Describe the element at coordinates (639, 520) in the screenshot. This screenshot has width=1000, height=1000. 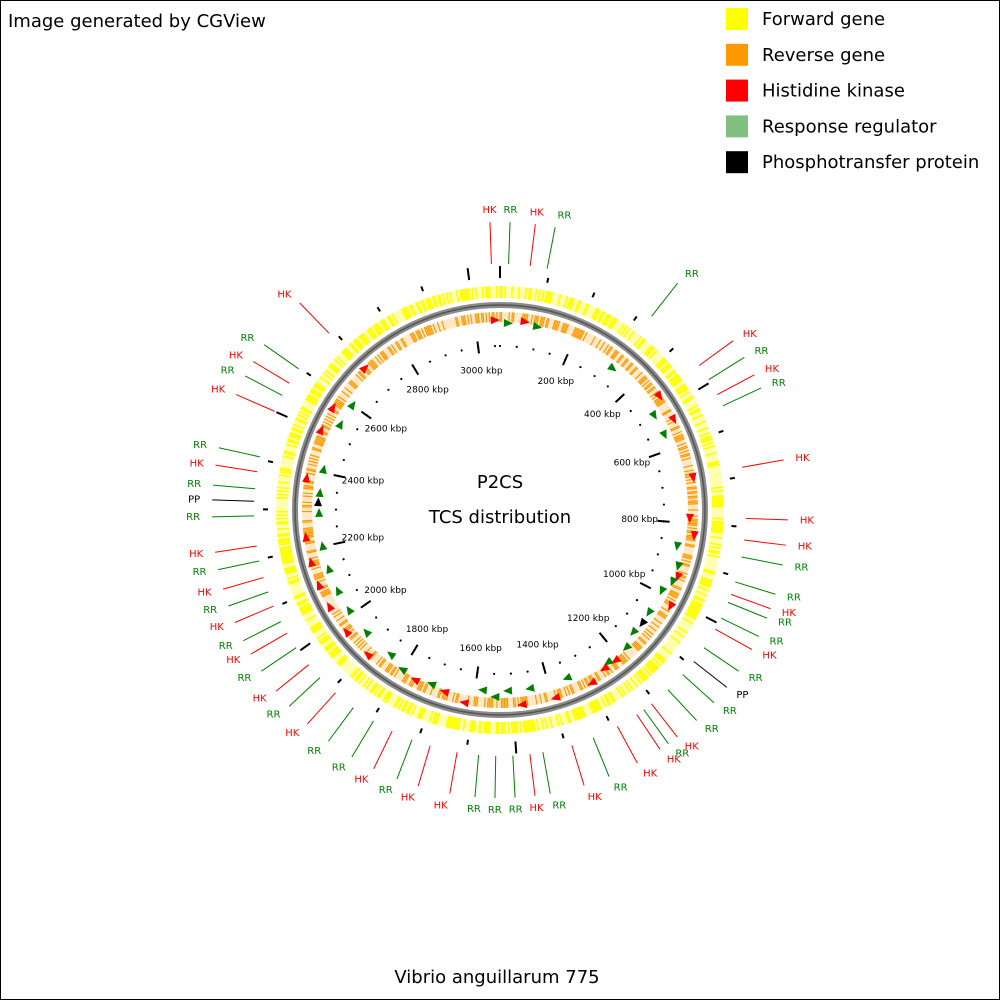
I see `ruler-label: 800 kbp` at that location.